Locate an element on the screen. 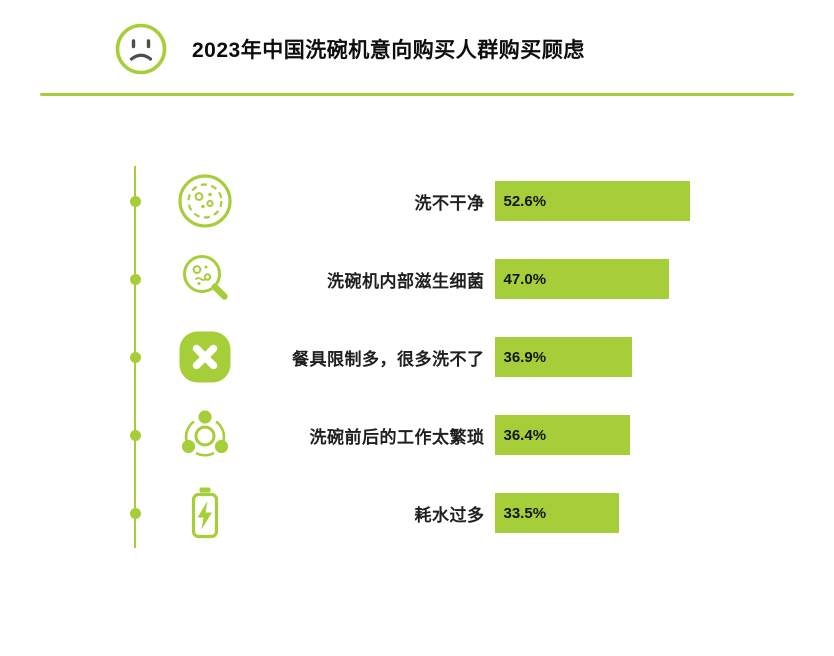 The height and width of the screenshot is (656, 834). title-divider-line is located at coordinates (417, 94).